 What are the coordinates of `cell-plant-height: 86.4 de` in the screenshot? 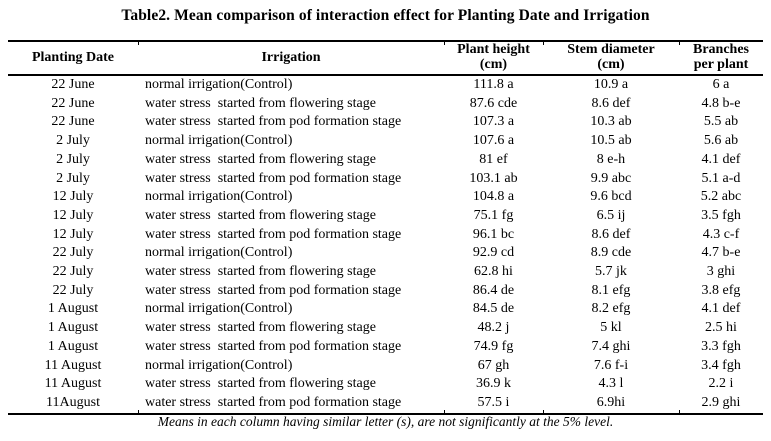 It's located at (493, 290).